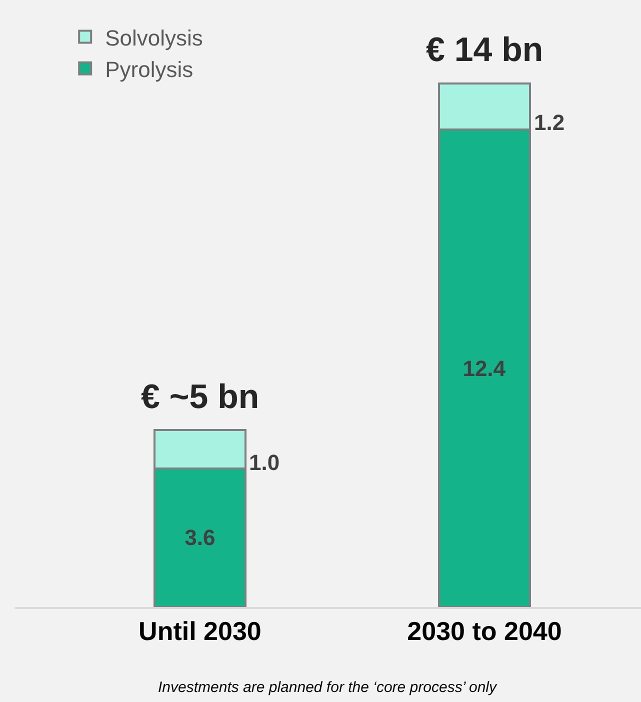  Describe the element at coordinates (154, 37) in the screenshot. I see `legend-label: Solvolysis` at that location.